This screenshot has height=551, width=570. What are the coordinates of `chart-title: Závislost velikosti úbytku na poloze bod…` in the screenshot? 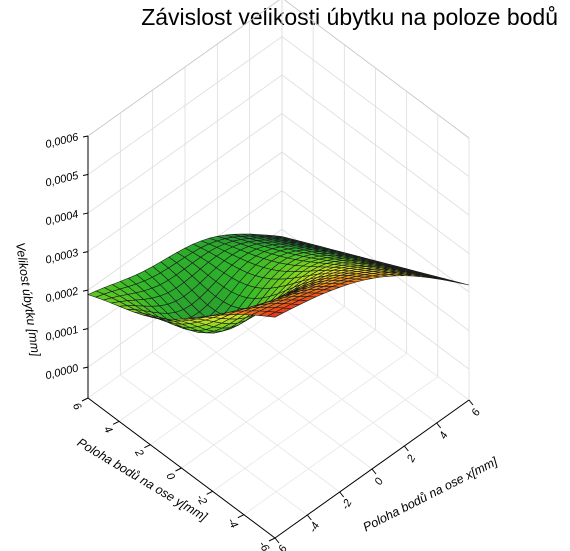 It's located at (349, 17).